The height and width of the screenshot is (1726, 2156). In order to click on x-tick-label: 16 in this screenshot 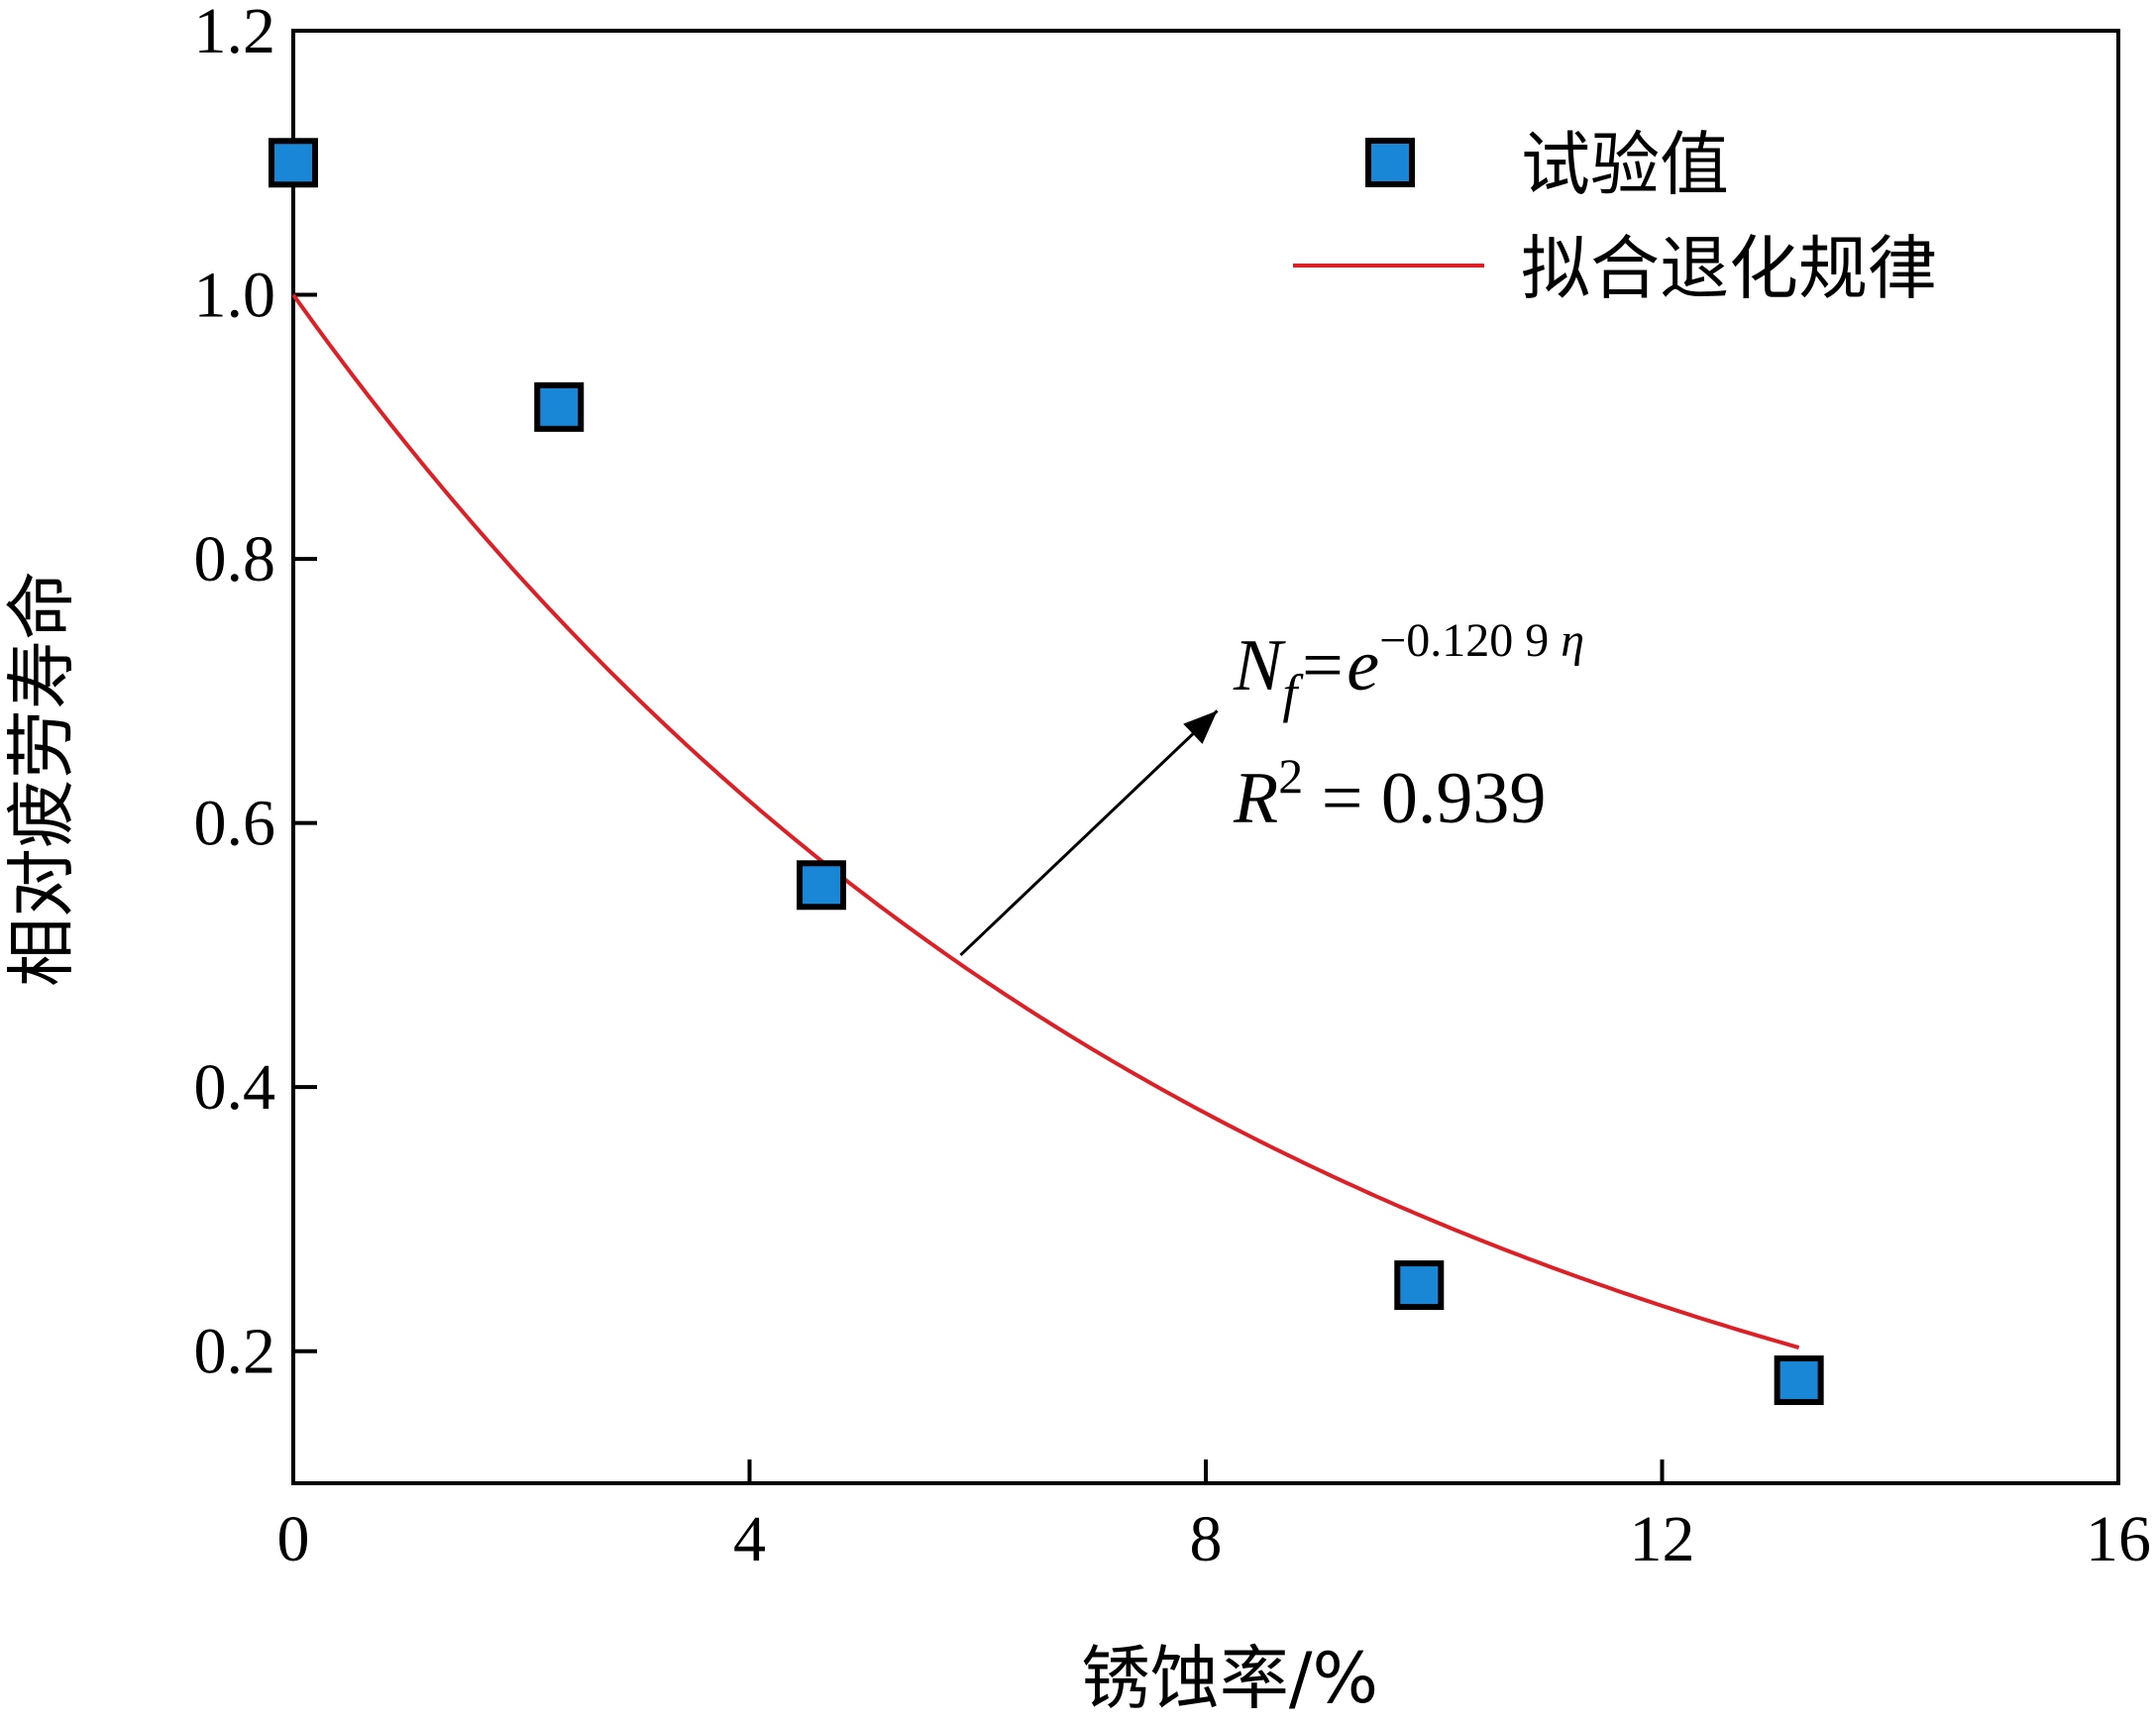, I will do `click(2118, 1539)`.